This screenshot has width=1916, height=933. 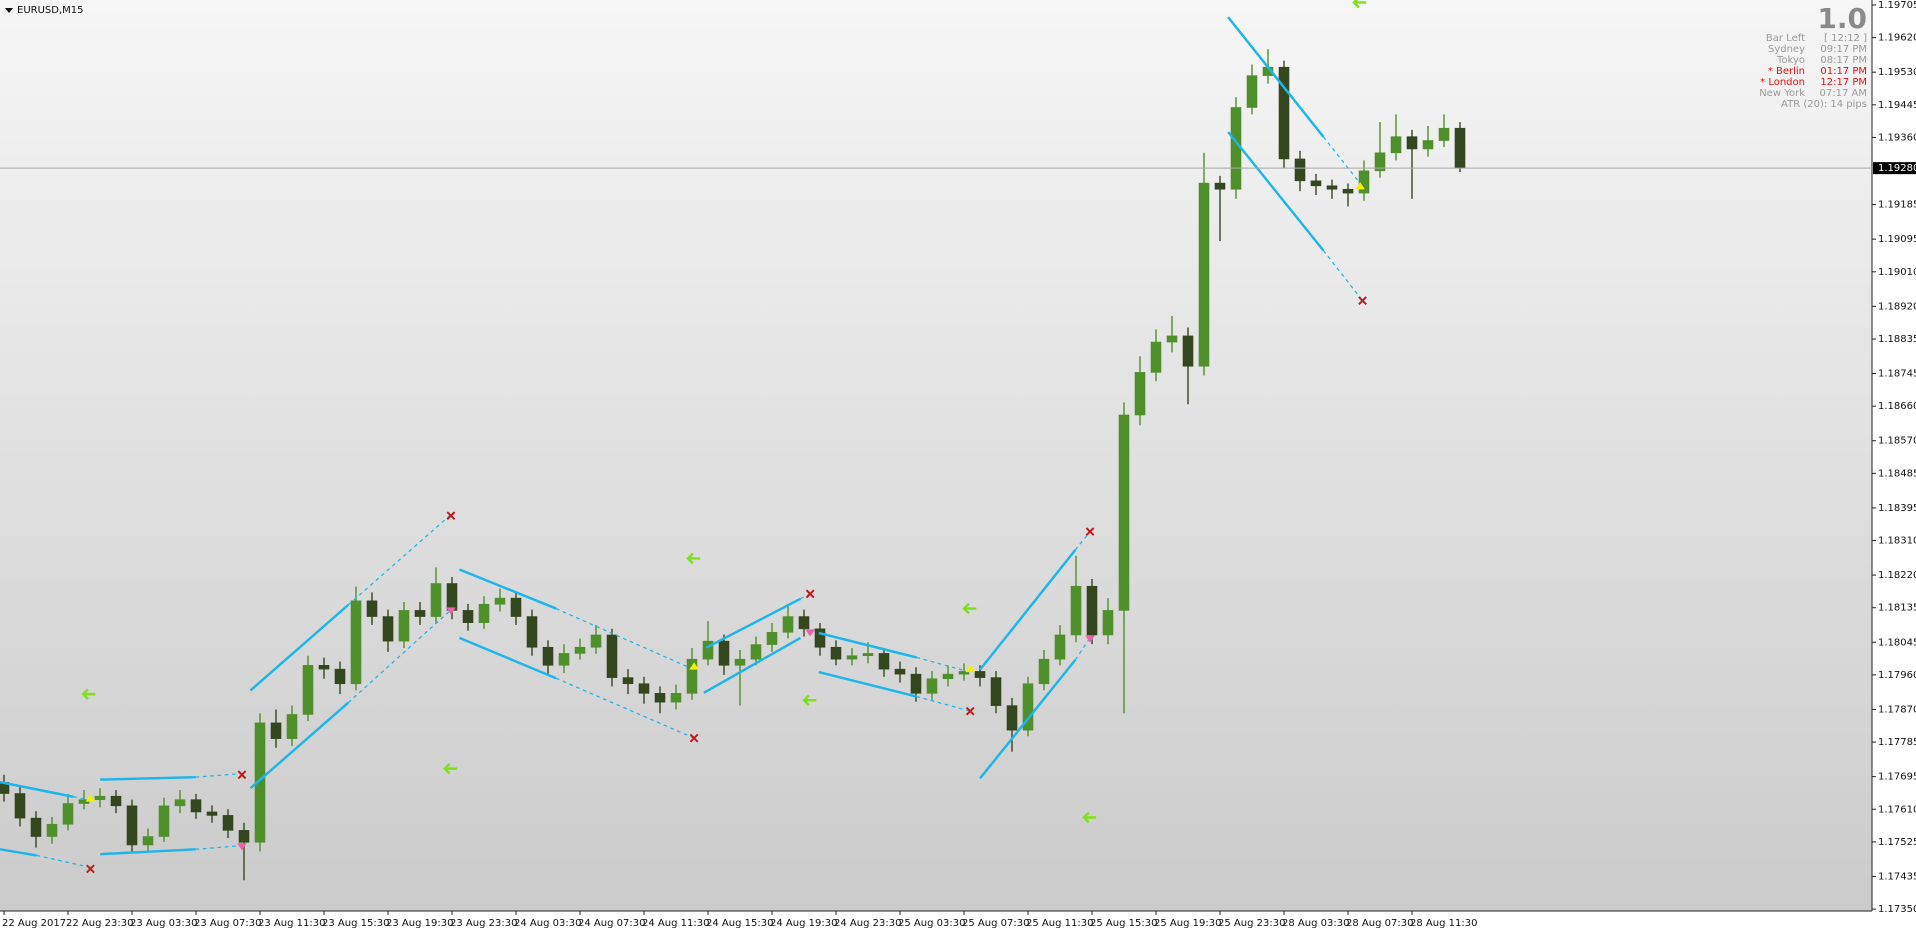 I want to click on y-tick-label: 1.17695, so click(x=1897, y=777).